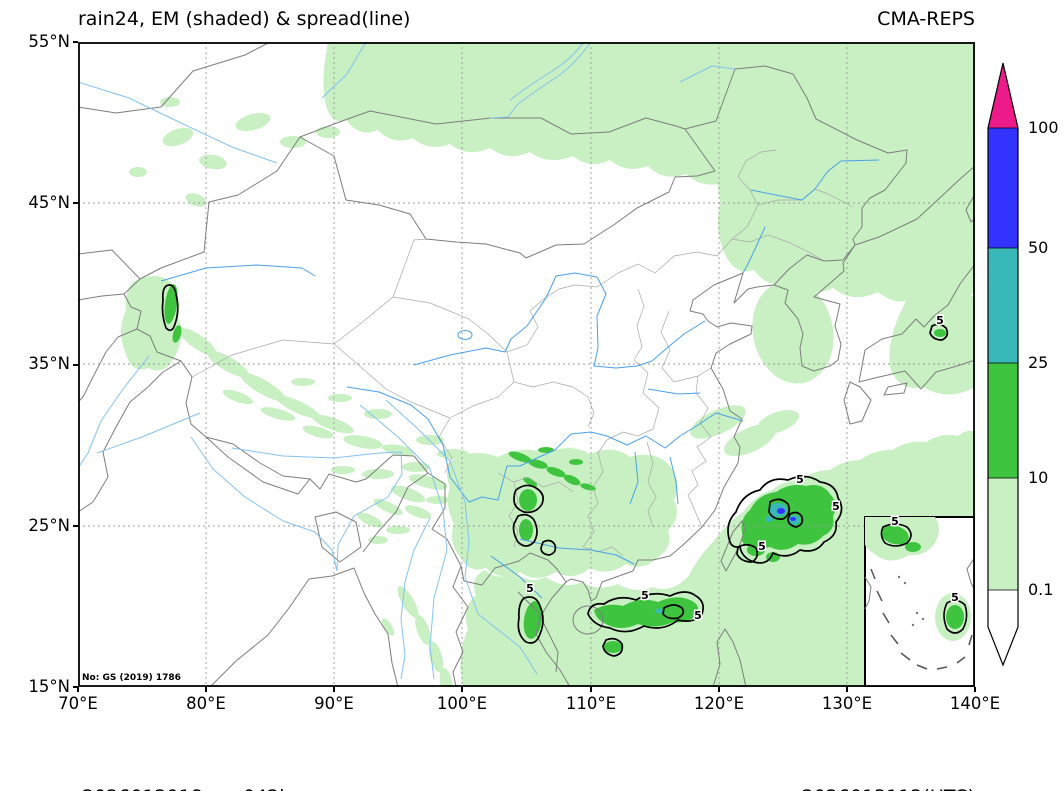 The image size is (1064, 791). What do you see at coordinates (186, 756) in the screenshot?
I see `init-times: 2026012918 + 042h 2026013002 + 042h` at bounding box center [186, 756].